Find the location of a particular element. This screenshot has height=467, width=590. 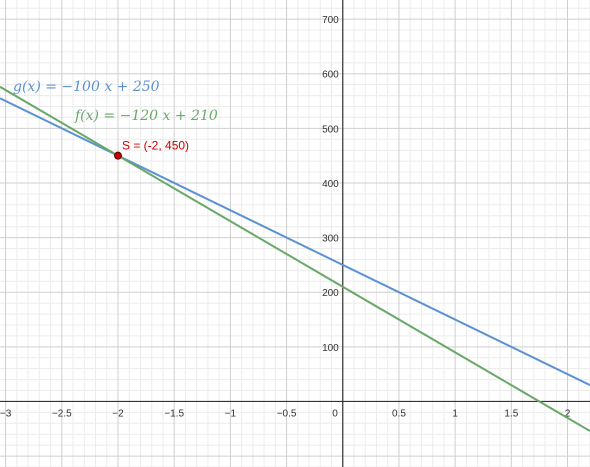

y-tick-label: 500 is located at coordinates (330, 129).